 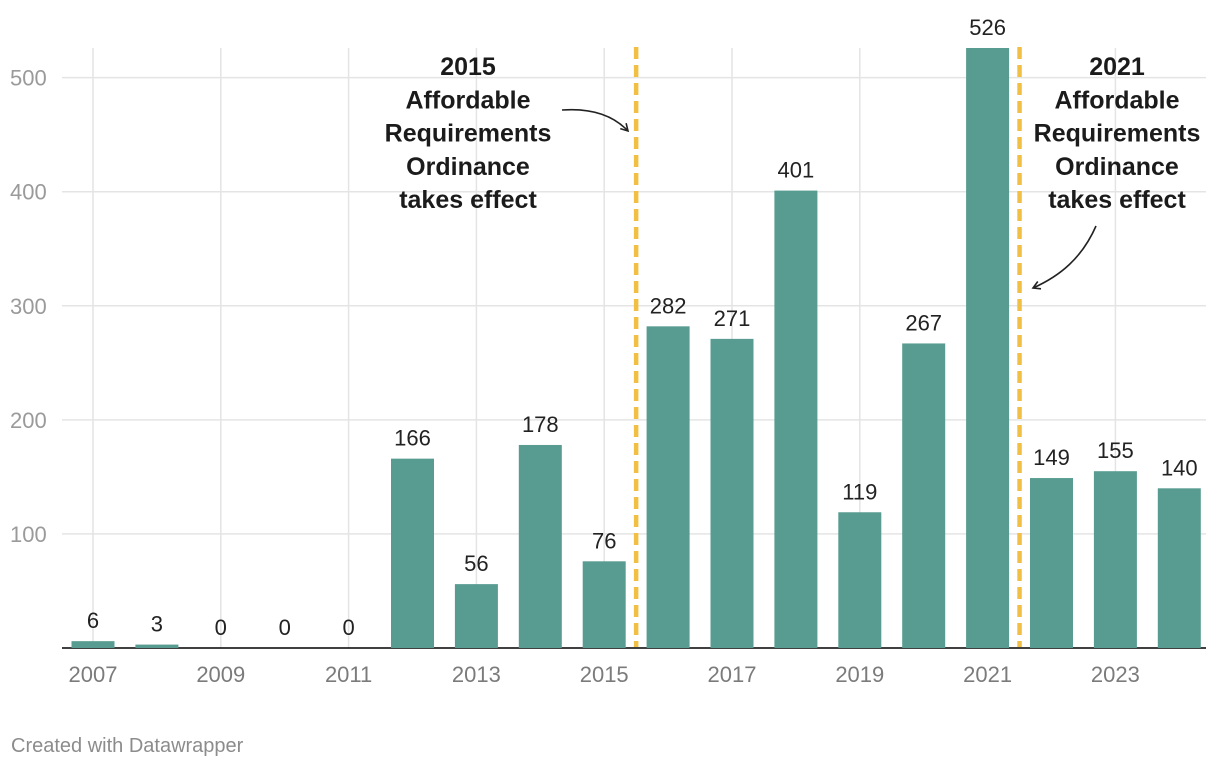 What do you see at coordinates (476, 563) in the screenshot?
I see `value-label-2013: 56` at bounding box center [476, 563].